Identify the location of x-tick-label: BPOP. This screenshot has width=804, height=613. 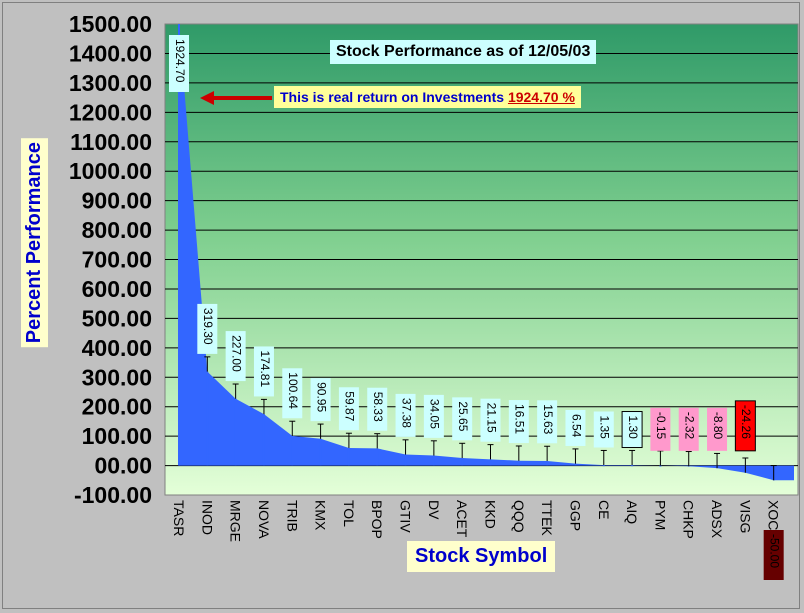
(377, 519).